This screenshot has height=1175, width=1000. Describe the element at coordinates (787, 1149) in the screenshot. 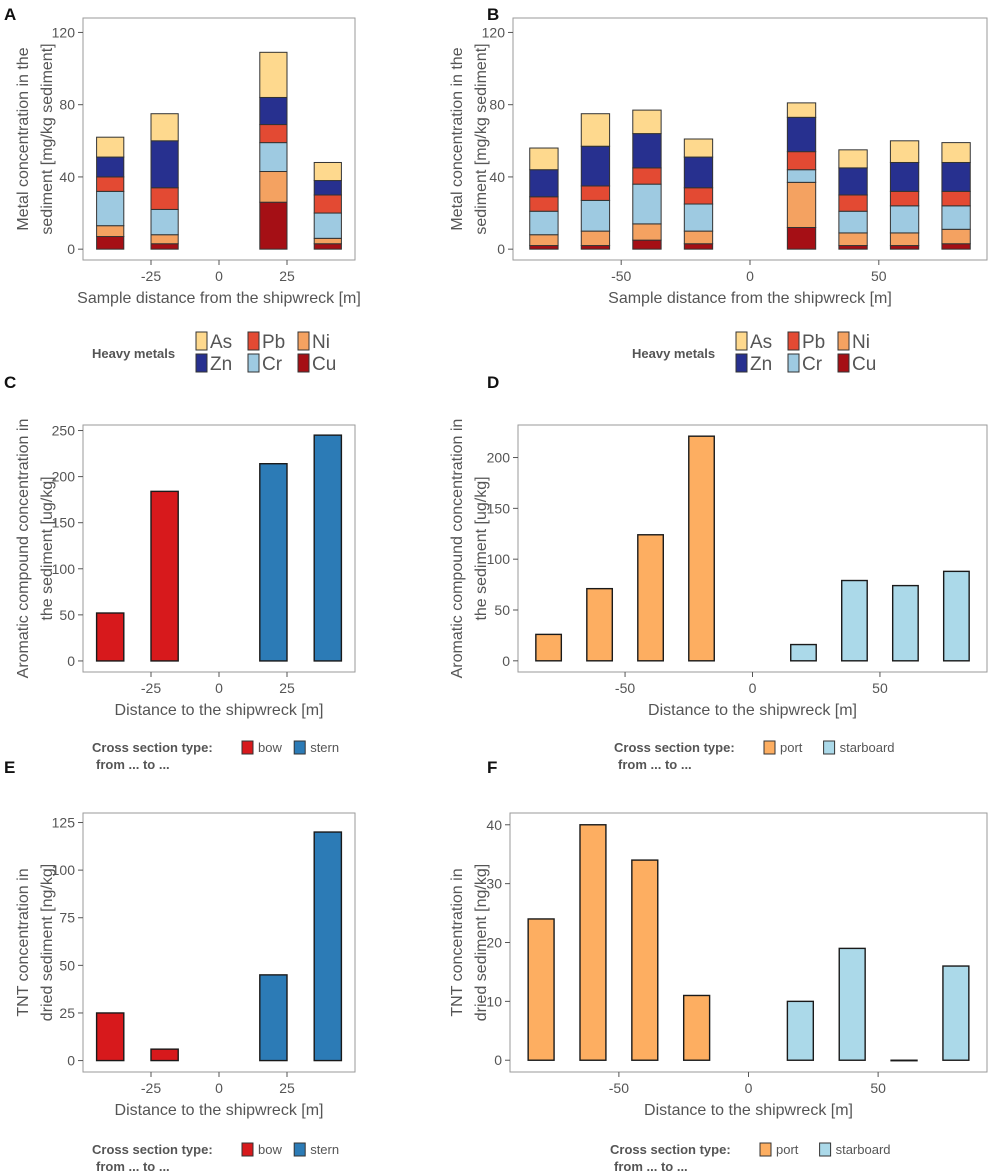

I see `legend-label: port` at that location.